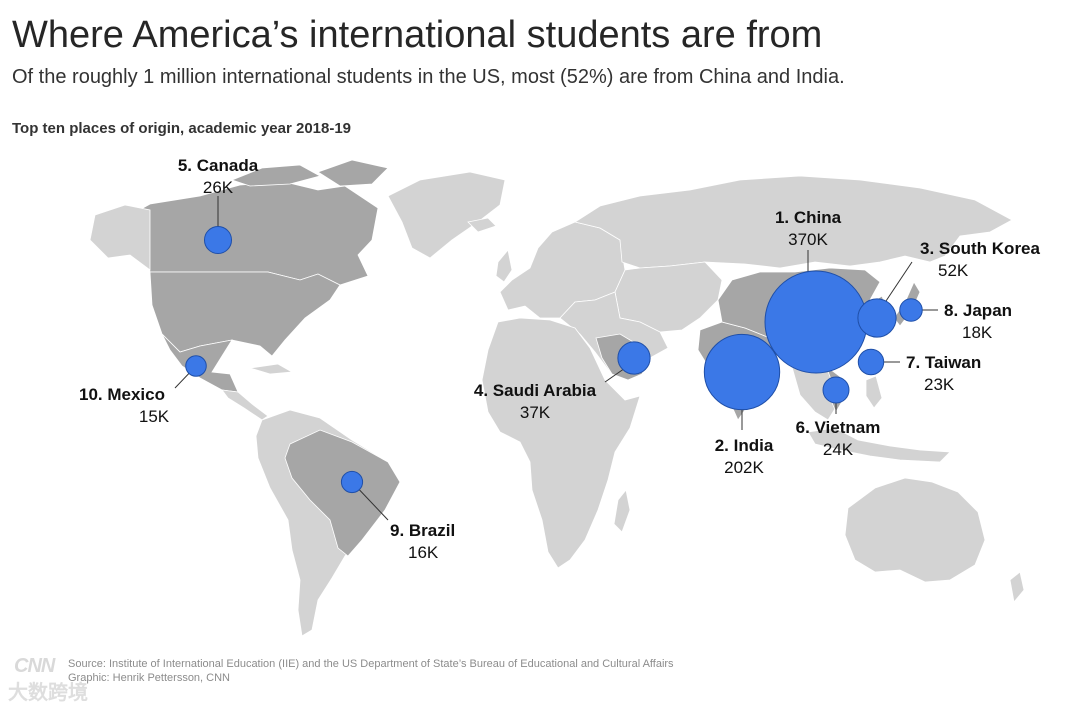  Describe the element at coordinates (978, 310) in the screenshot. I see `label-name-japan: 8. Japan` at that location.